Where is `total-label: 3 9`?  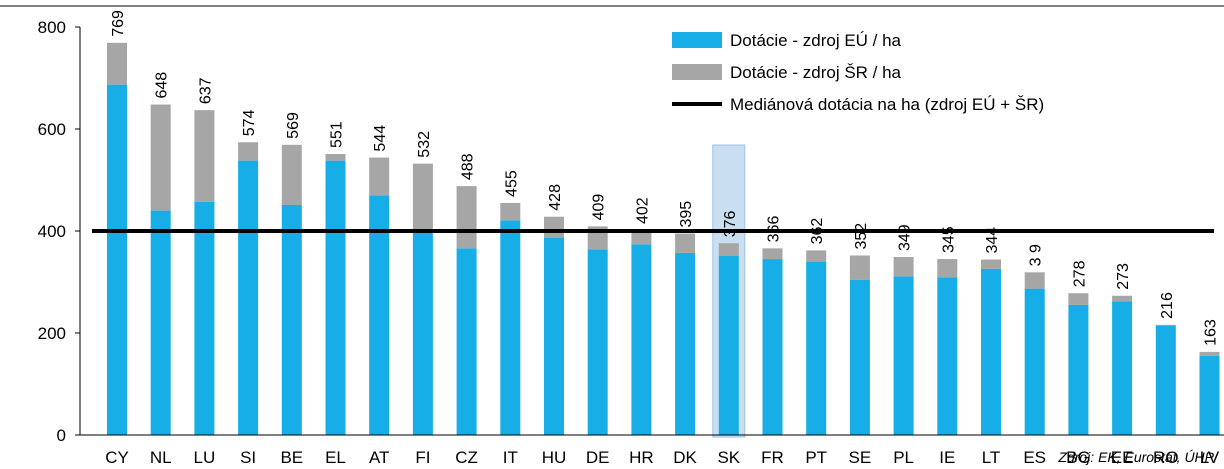
total-label: 3 9 is located at coordinates (1036, 255).